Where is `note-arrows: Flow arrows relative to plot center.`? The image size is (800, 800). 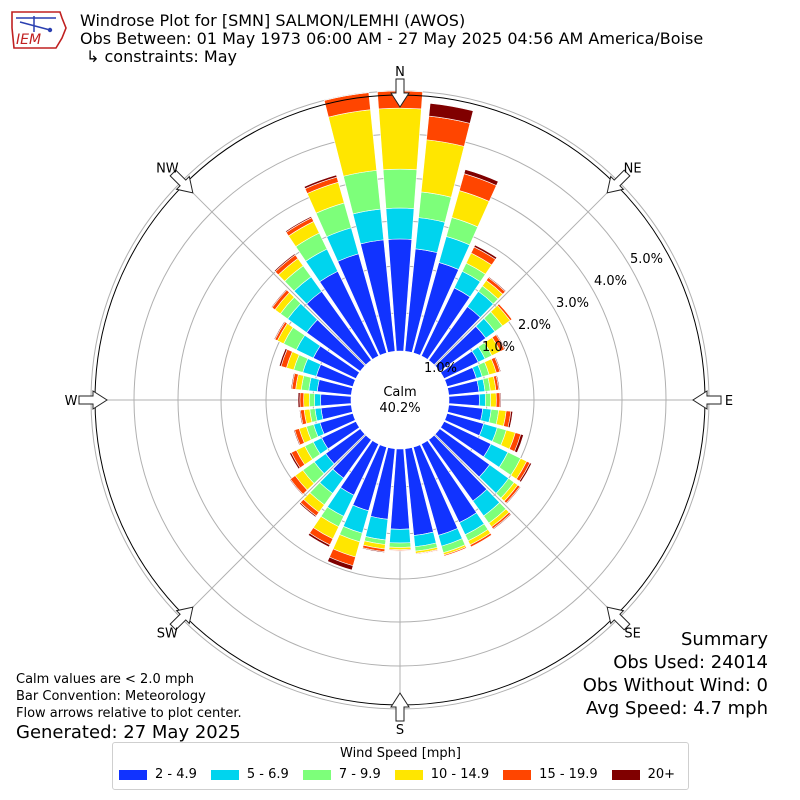 note-arrows: Flow arrows relative to plot center. is located at coordinates (129, 713).